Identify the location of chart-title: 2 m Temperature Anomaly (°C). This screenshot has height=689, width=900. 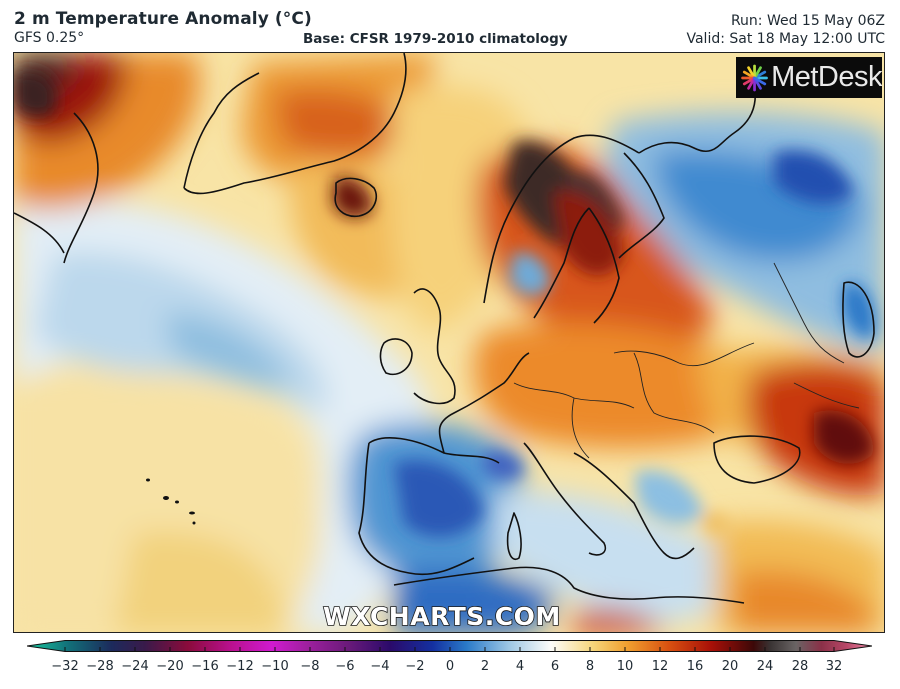
(163, 19).